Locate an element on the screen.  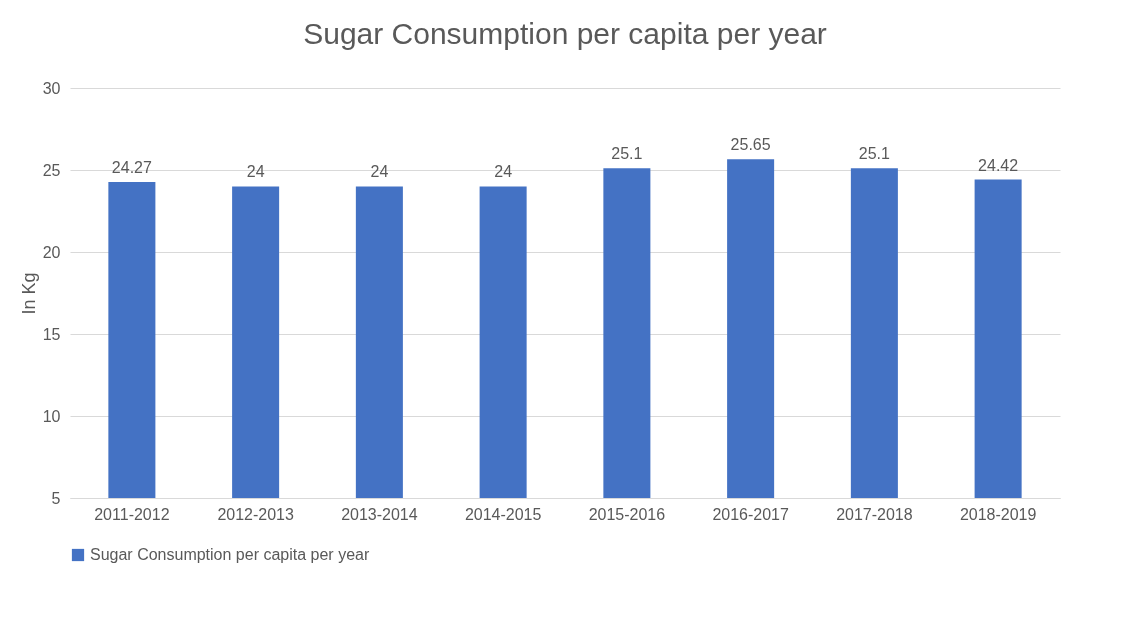
y-tick-label: 20 is located at coordinates (51, 252).